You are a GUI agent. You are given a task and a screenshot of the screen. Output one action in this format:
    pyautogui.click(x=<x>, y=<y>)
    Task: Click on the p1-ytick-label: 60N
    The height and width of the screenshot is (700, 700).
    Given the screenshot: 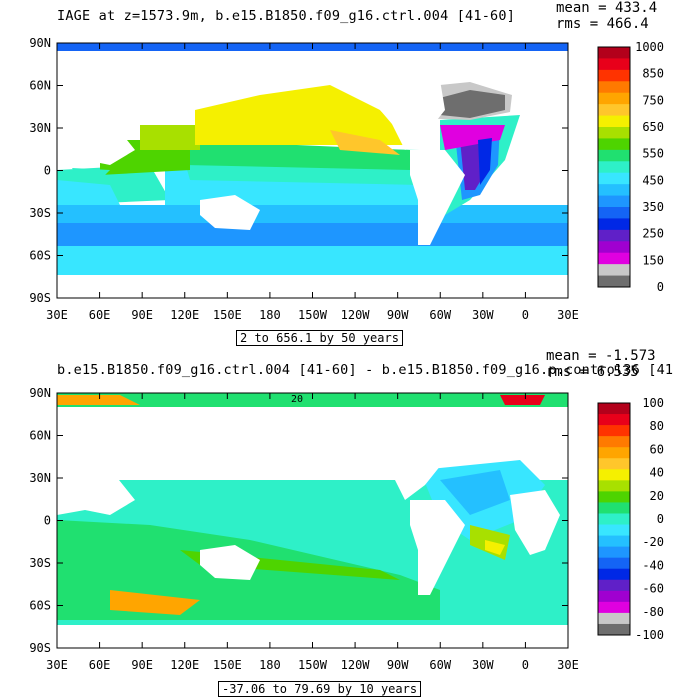 What is the action you would take?
    pyautogui.click(x=40, y=86)
    